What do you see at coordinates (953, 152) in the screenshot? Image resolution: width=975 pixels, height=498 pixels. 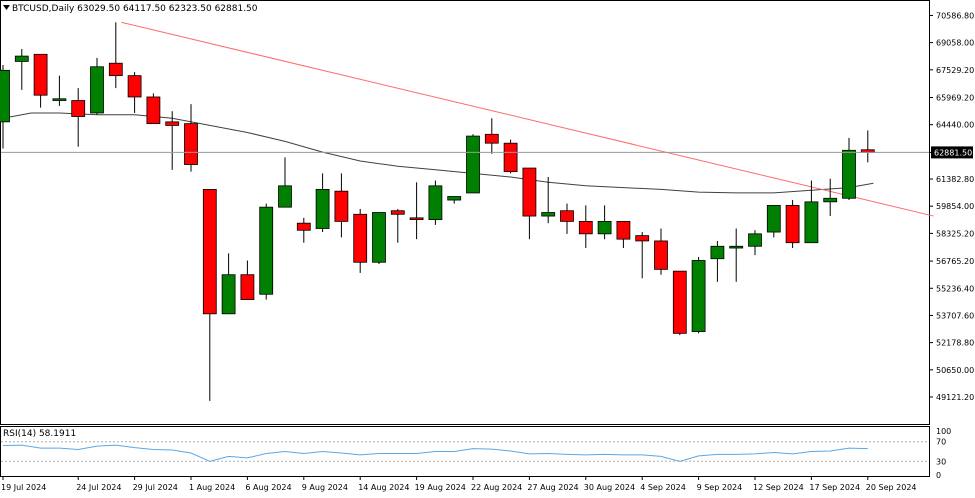 I see `current-price-label: 62881.50` at bounding box center [953, 152].